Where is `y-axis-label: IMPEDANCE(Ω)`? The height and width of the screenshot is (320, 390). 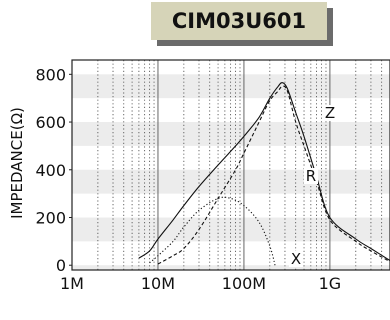 y-axis-label: IMPEDANCE(Ω) is located at coordinates (17, 163).